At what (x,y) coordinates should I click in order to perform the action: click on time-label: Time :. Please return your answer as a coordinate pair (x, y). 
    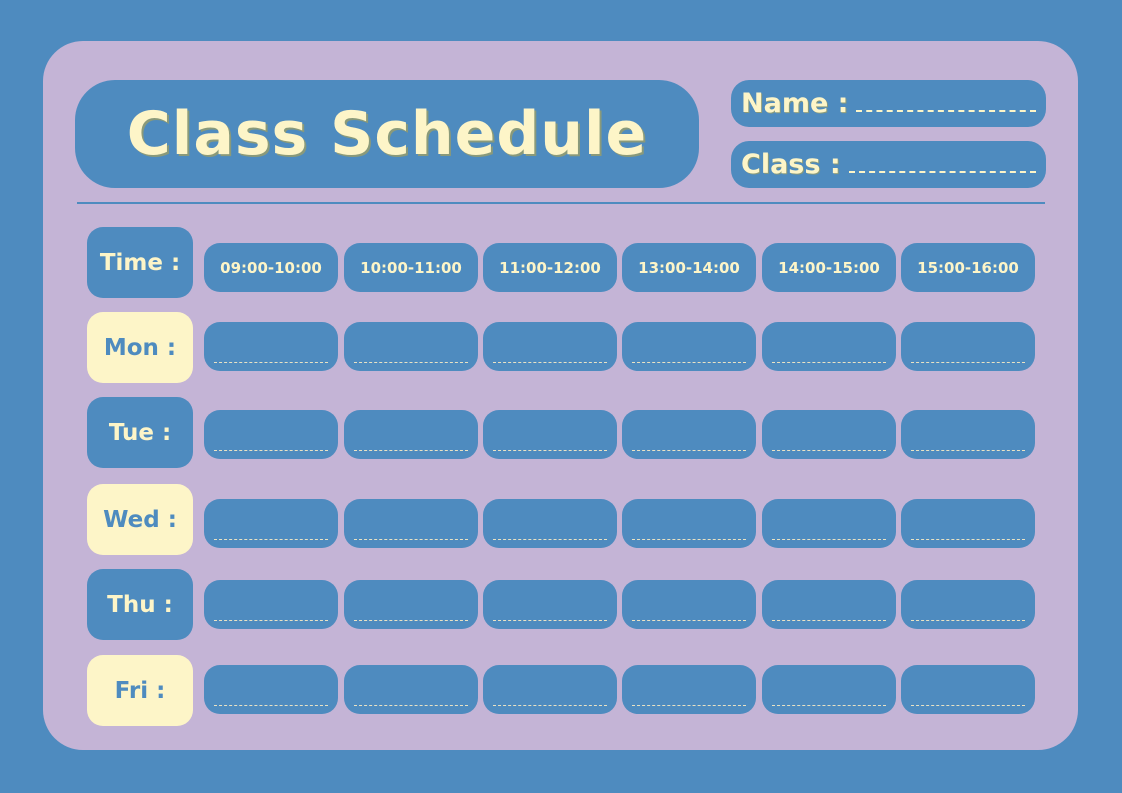
    Looking at the image, I should click on (140, 262).